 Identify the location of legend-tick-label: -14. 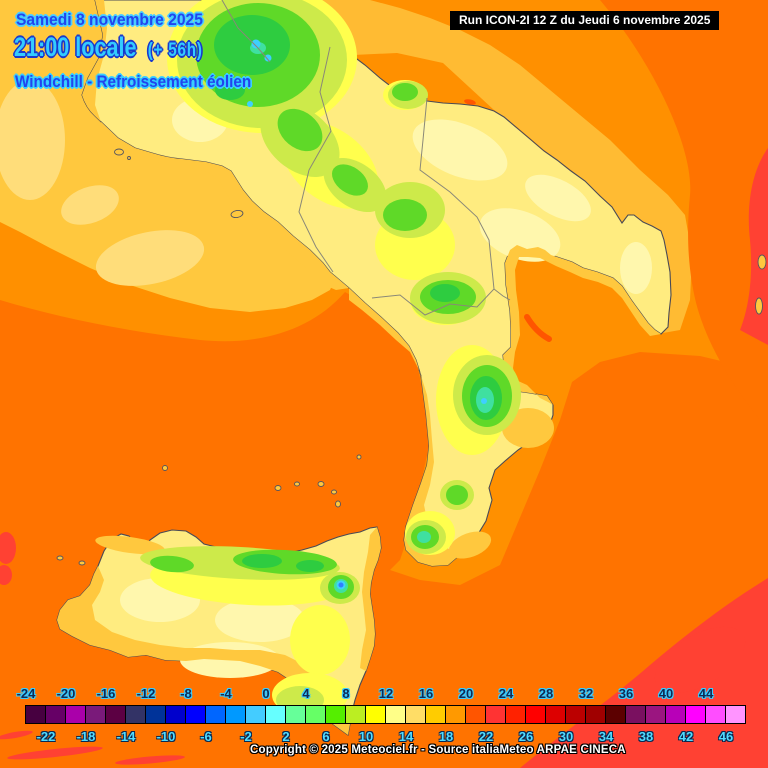
(126, 736).